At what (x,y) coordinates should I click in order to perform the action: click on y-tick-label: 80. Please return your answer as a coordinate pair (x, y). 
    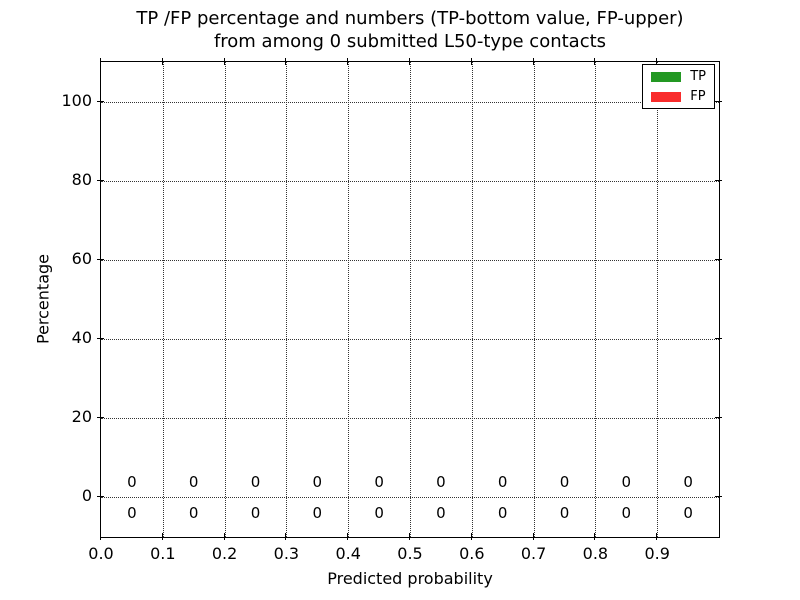
    Looking at the image, I should click on (81, 179).